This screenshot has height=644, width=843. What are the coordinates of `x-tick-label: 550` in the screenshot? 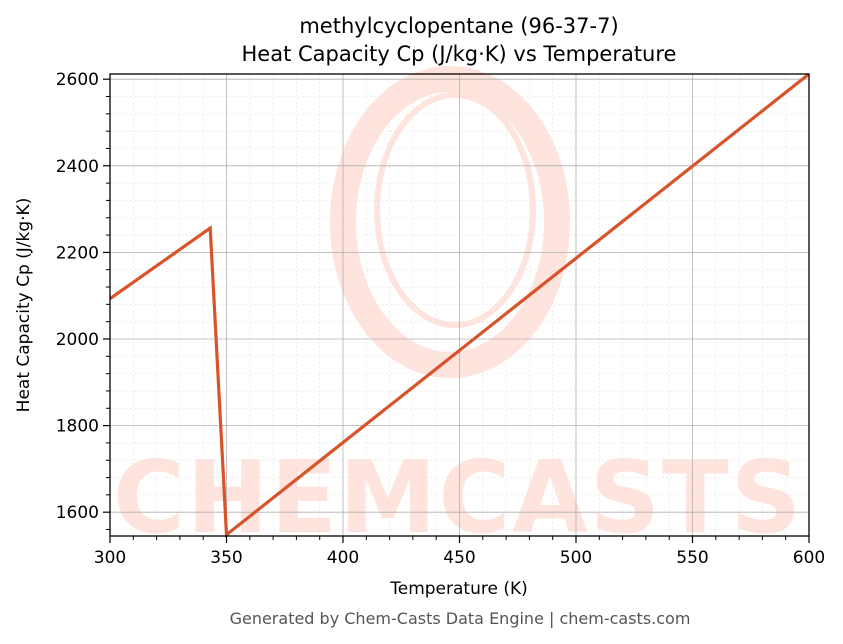 It's located at (692, 558).